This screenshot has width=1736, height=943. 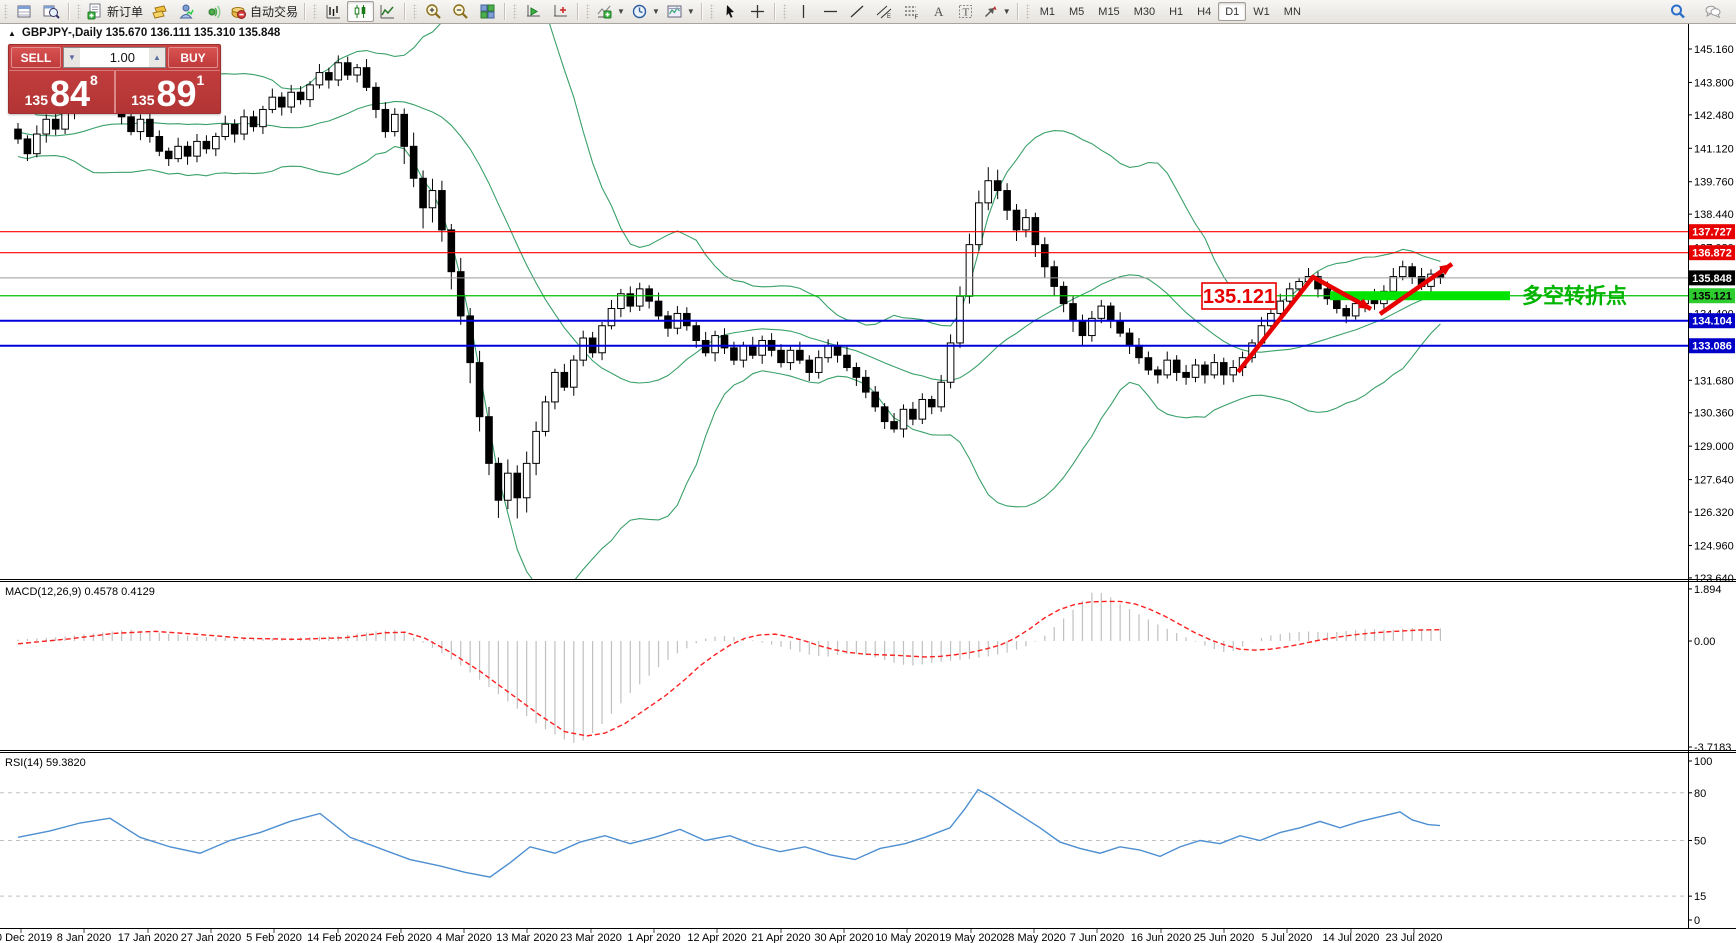 I want to click on text-icon: A, so click(x=938, y=11).